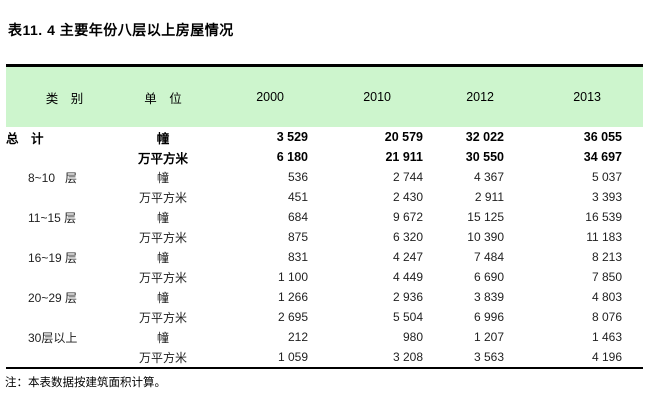 Image resolution: width=662 pixels, height=410 pixels. Describe the element at coordinates (324, 177) in the screenshot. I see `table-row: 8~10 层 幢 536 2 744 4 367 5 037` at that location.